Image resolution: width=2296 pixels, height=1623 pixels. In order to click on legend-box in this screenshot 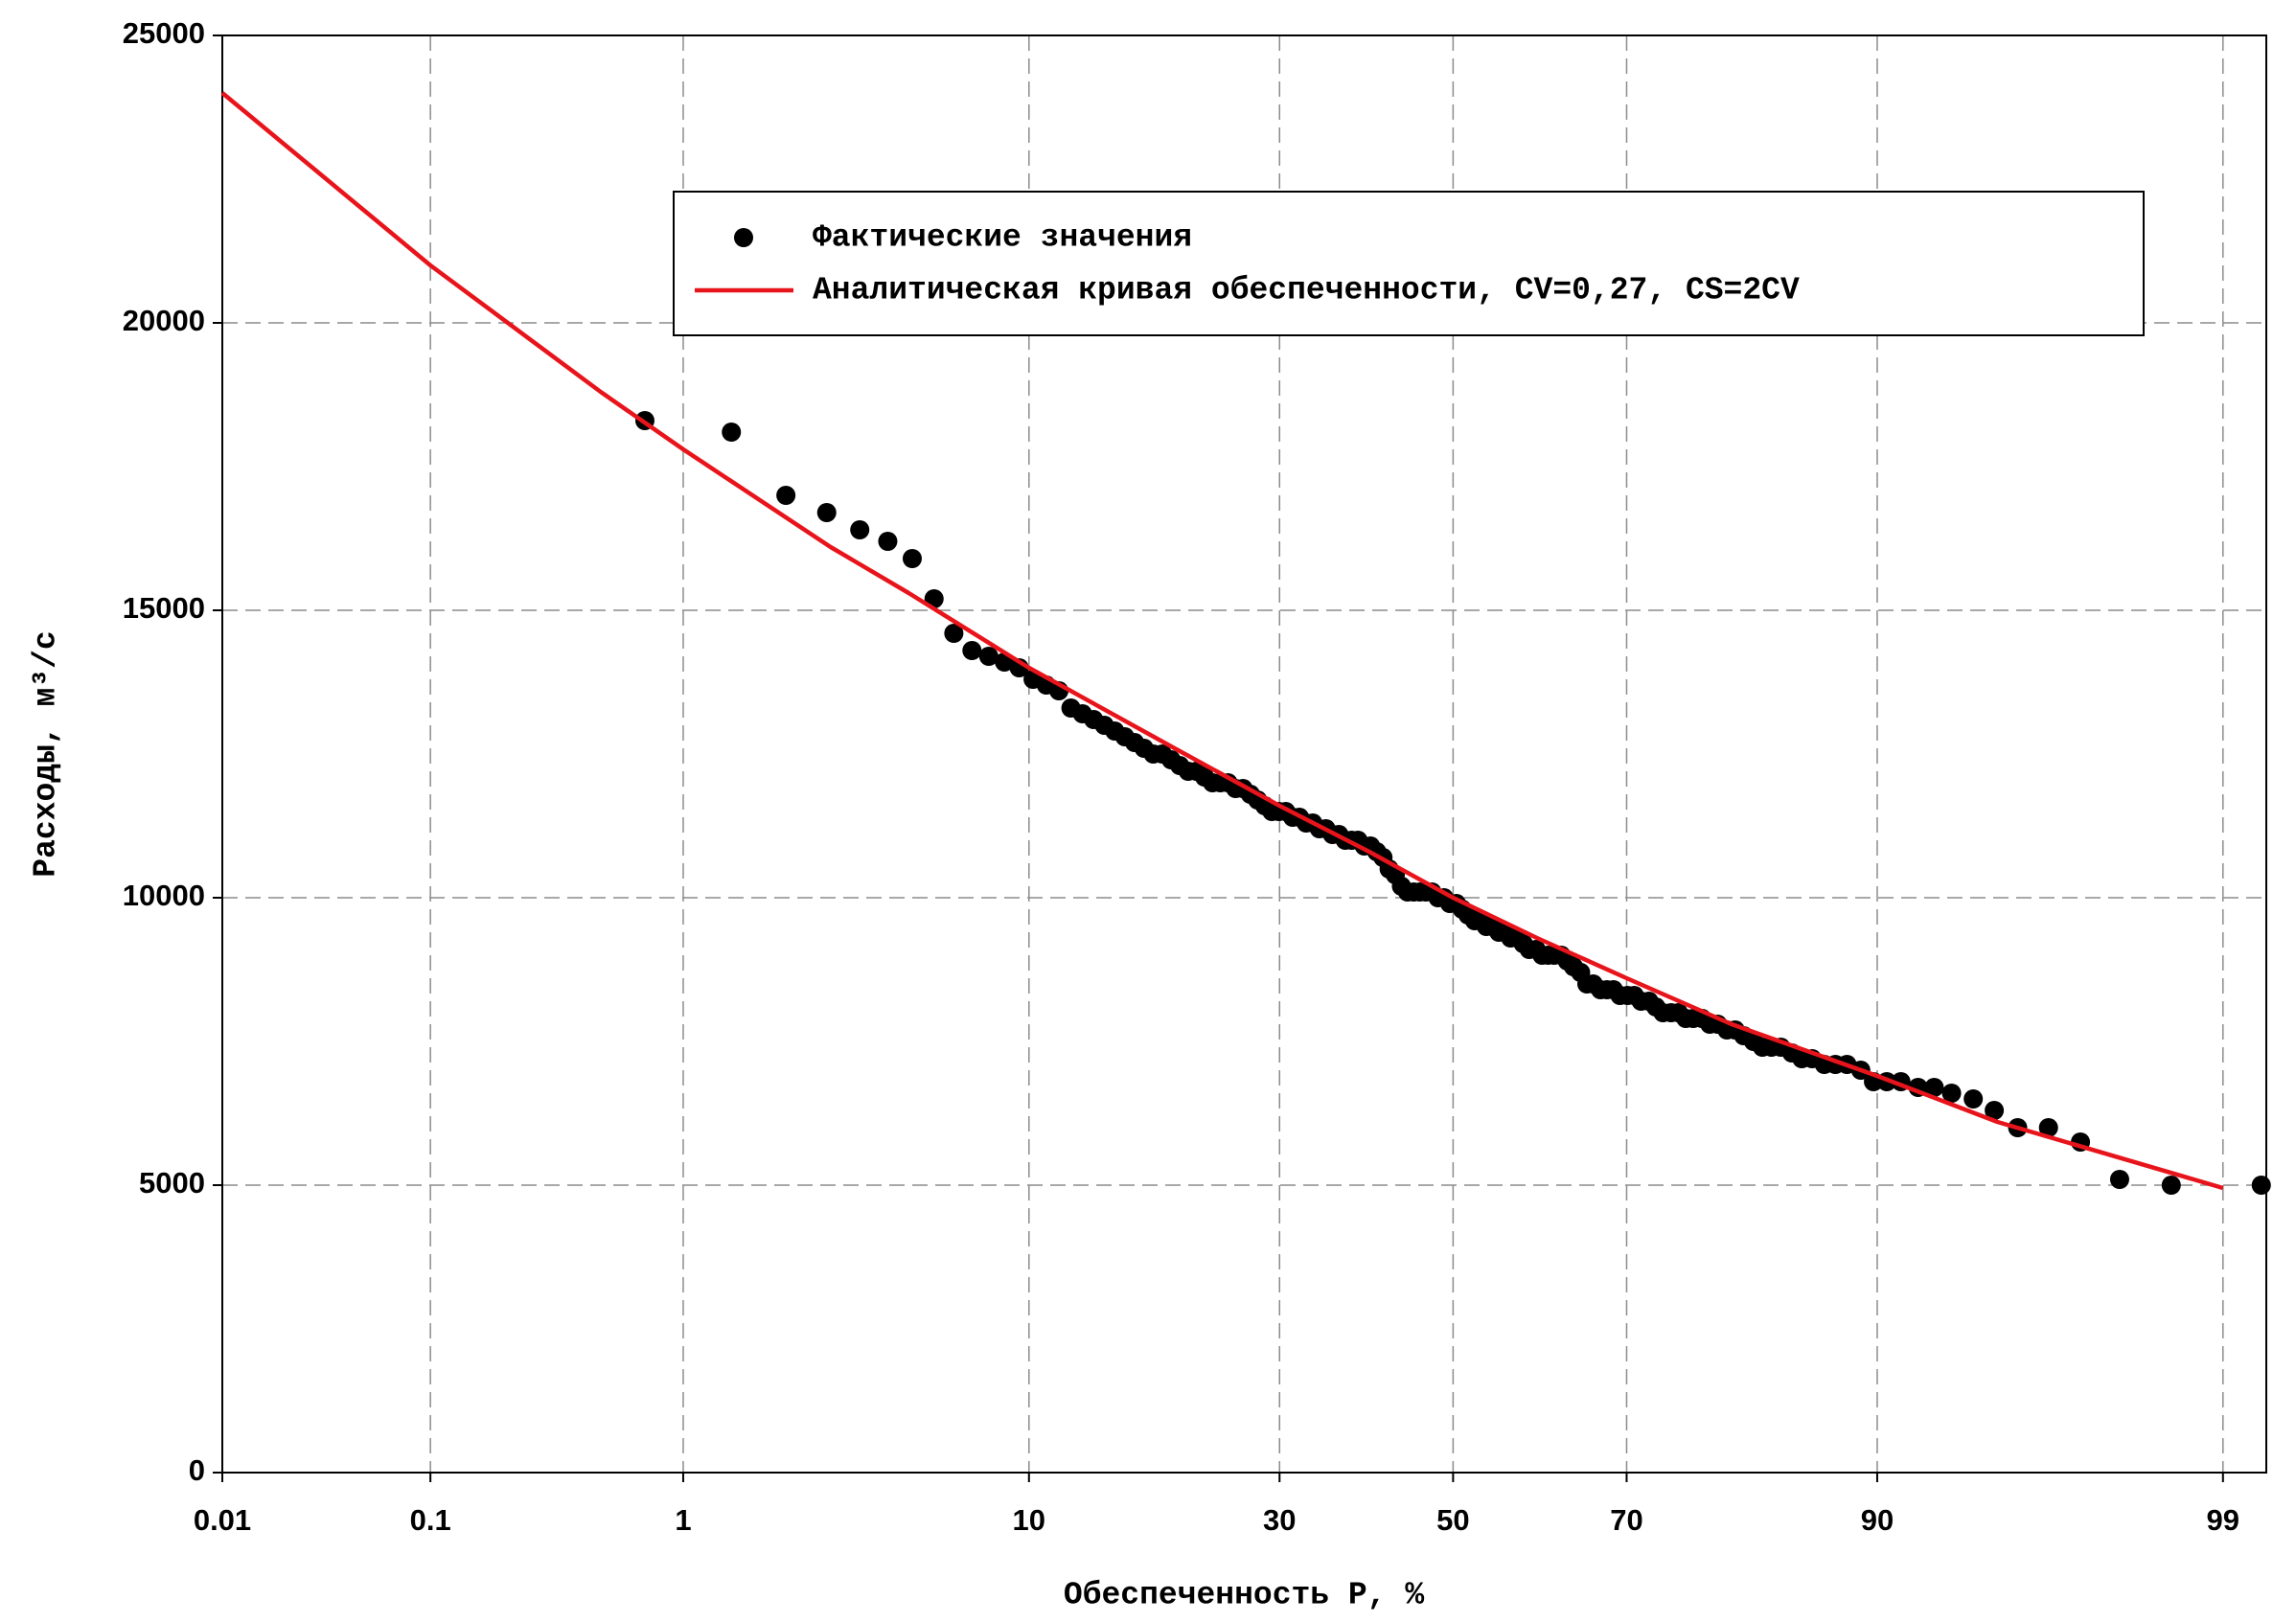, I will do `click(1409, 263)`.